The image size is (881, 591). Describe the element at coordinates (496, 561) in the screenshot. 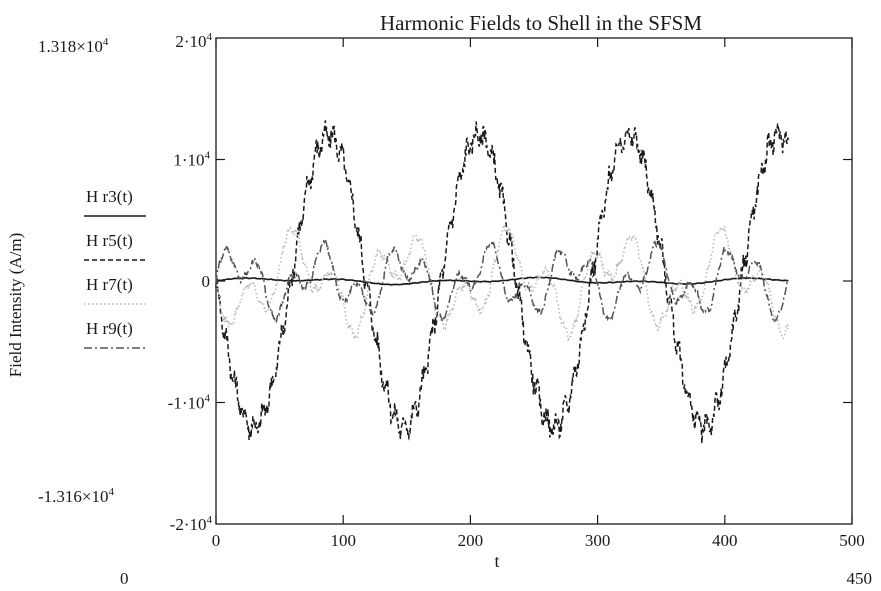

I see `x-axis-label: t` at that location.